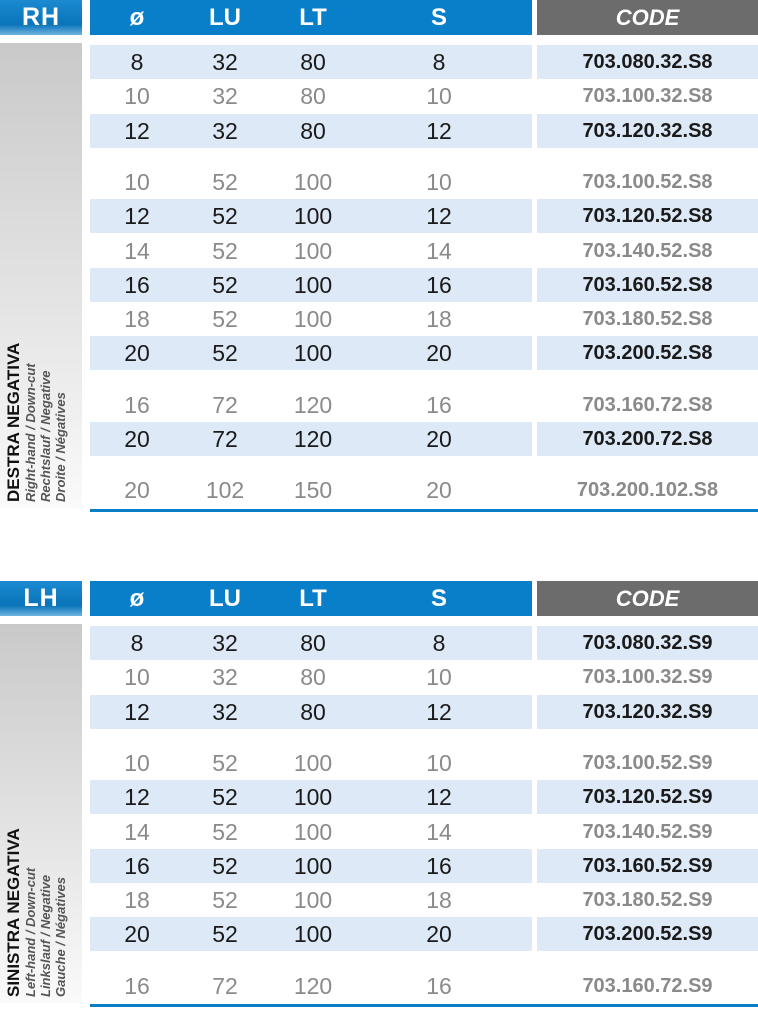 The width and height of the screenshot is (758, 1010). Describe the element at coordinates (647, 96) in the screenshot. I see `code-cell: 703.100.32.S8` at that location.